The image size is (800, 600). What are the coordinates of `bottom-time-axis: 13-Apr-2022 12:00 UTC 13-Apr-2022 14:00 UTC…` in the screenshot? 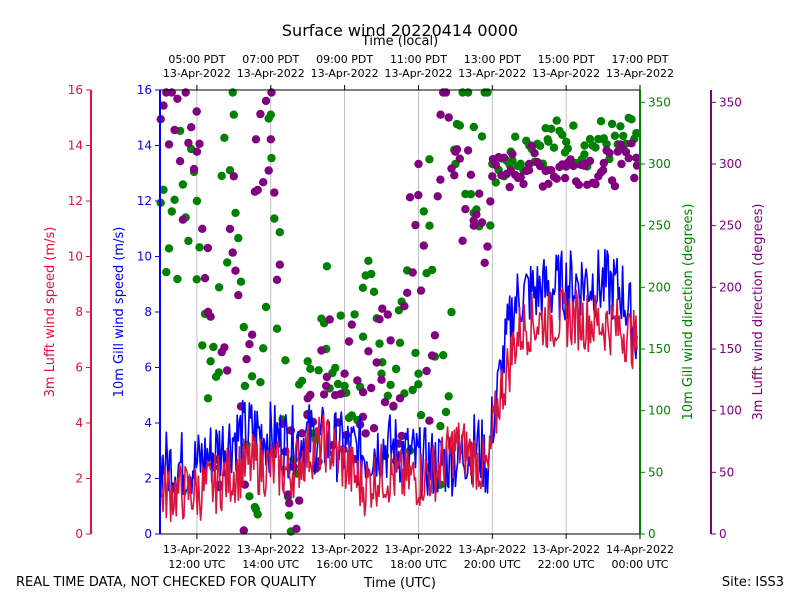 It's located at (418, 552).